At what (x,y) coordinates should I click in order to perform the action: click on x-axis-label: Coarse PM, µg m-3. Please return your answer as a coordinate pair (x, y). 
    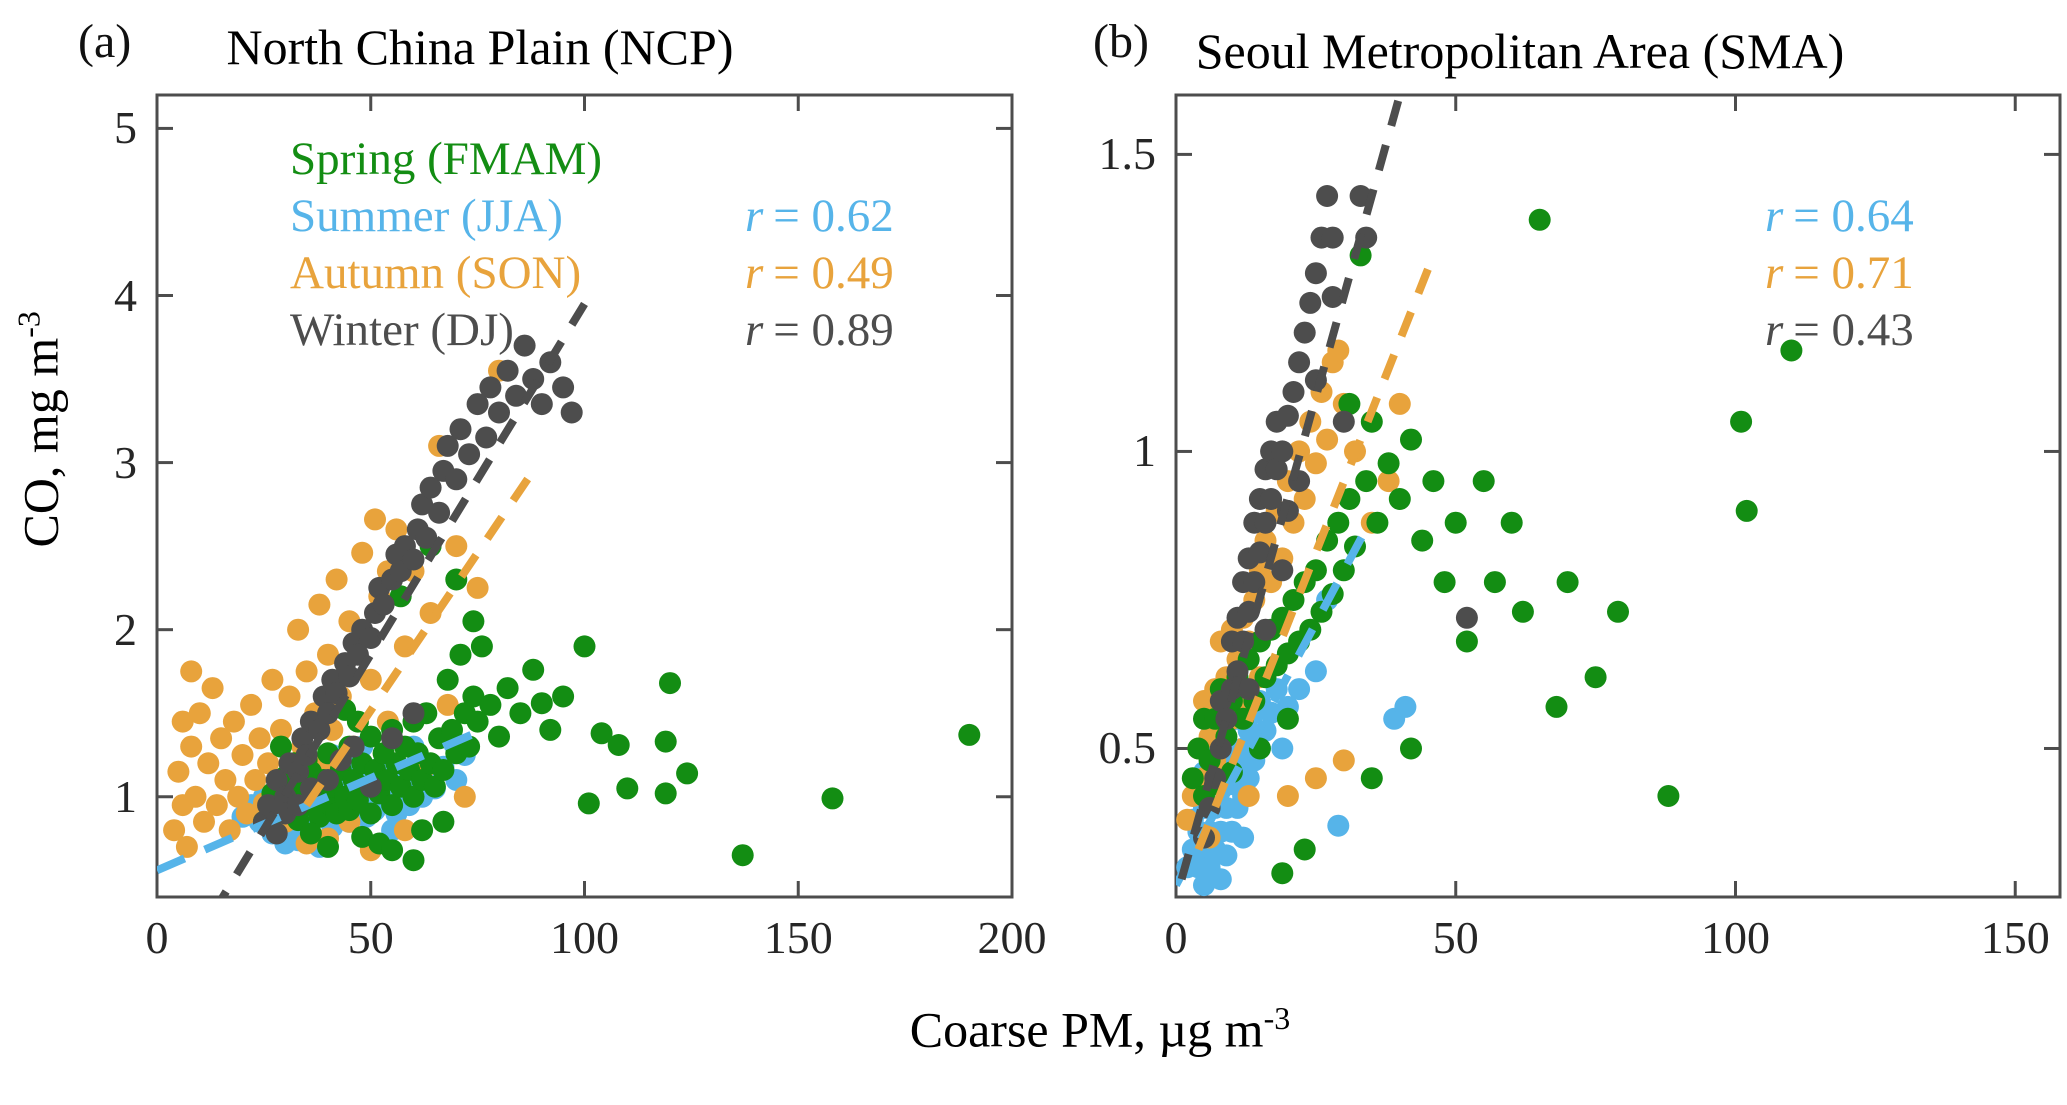
    Looking at the image, I should click on (1100, 1029).